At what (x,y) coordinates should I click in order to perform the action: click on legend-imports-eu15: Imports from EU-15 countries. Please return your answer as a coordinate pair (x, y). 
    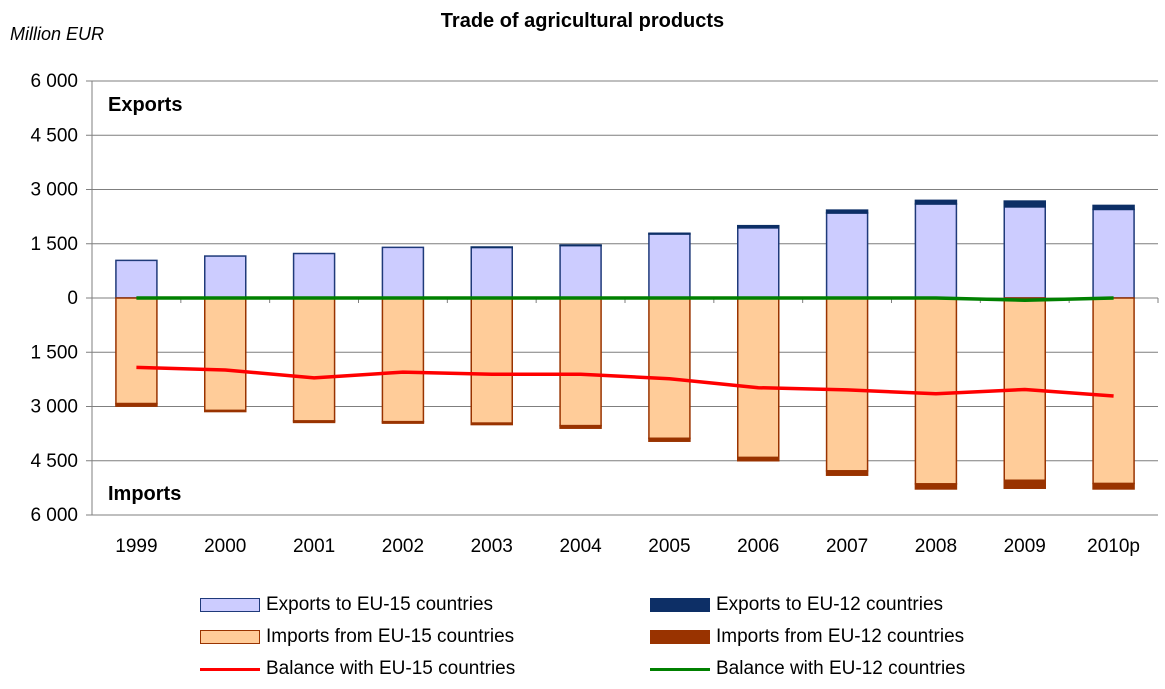
    Looking at the image, I should click on (425, 637).